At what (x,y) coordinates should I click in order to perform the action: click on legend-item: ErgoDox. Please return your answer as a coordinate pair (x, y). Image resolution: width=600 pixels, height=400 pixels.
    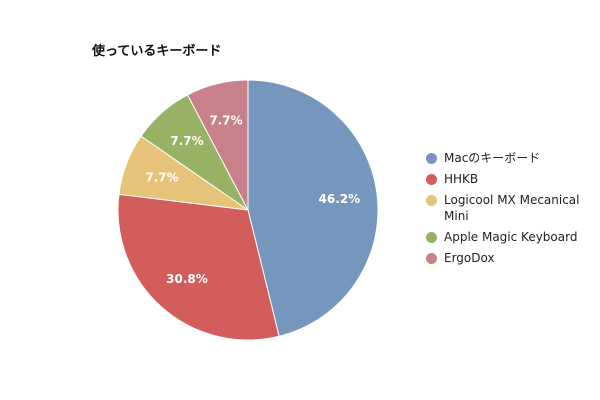
    Looking at the image, I should click on (511, 258).